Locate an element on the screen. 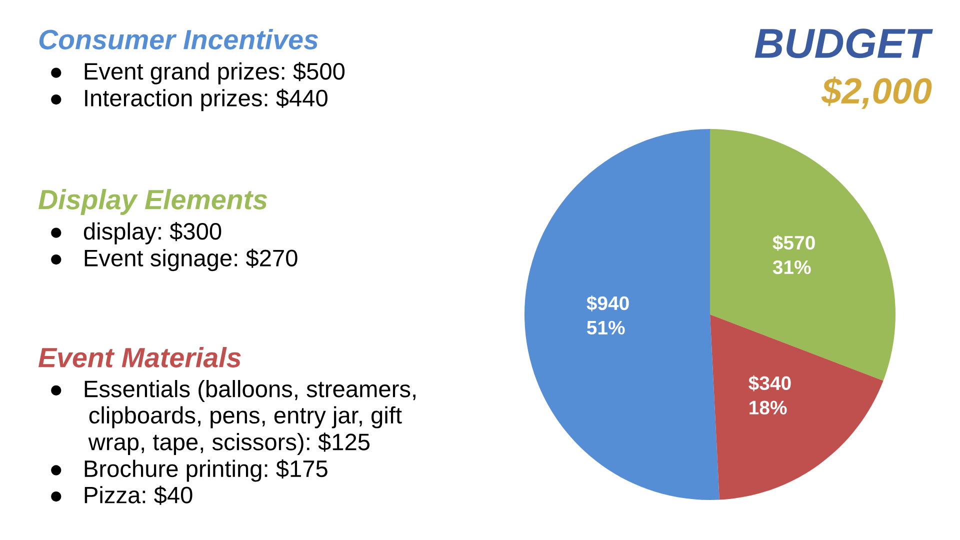 Image resolution: width=960 pixels, height=540 pixels. data-label: $570 31% is located at coordinates (793, 254).